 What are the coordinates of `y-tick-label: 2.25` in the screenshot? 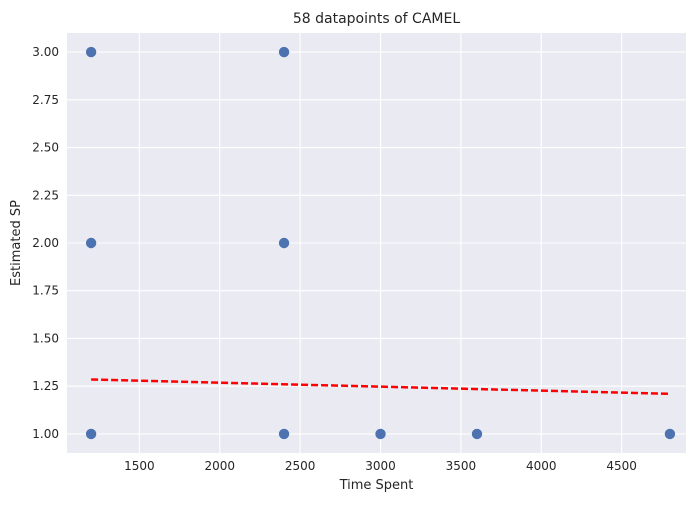 It's located at (45, 195).